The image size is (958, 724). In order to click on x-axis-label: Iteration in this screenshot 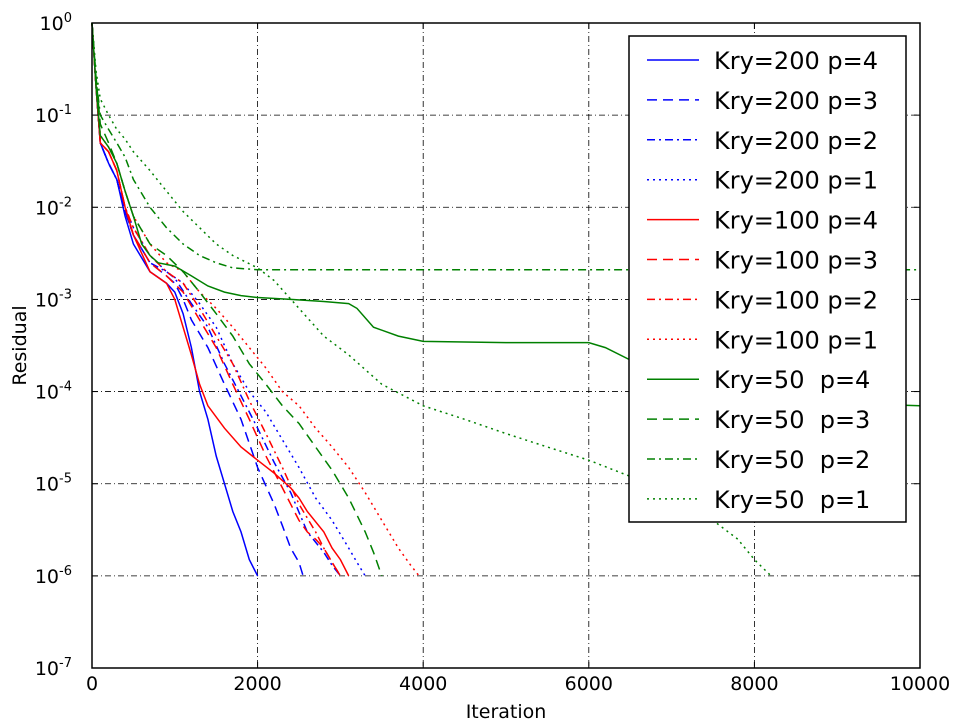, I will do `click(506, 712)`.